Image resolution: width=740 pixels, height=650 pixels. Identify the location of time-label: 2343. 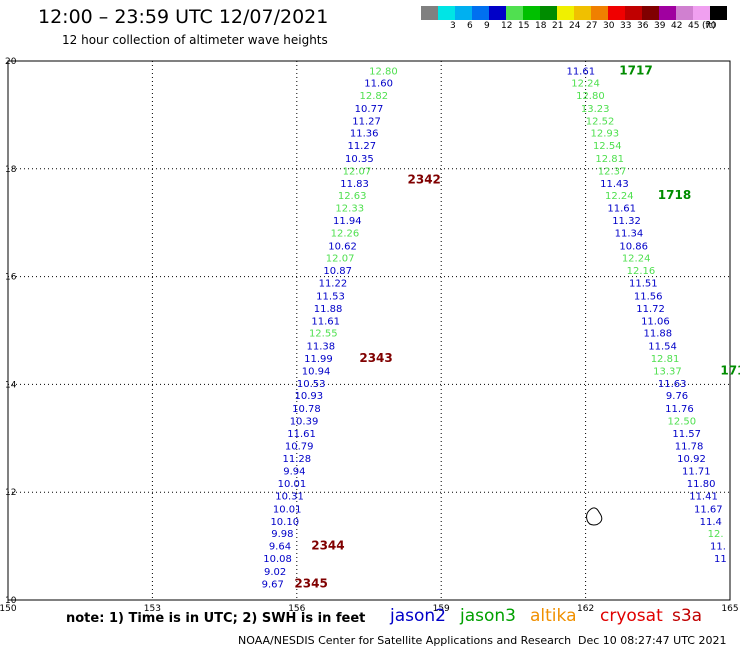
(375, 358).